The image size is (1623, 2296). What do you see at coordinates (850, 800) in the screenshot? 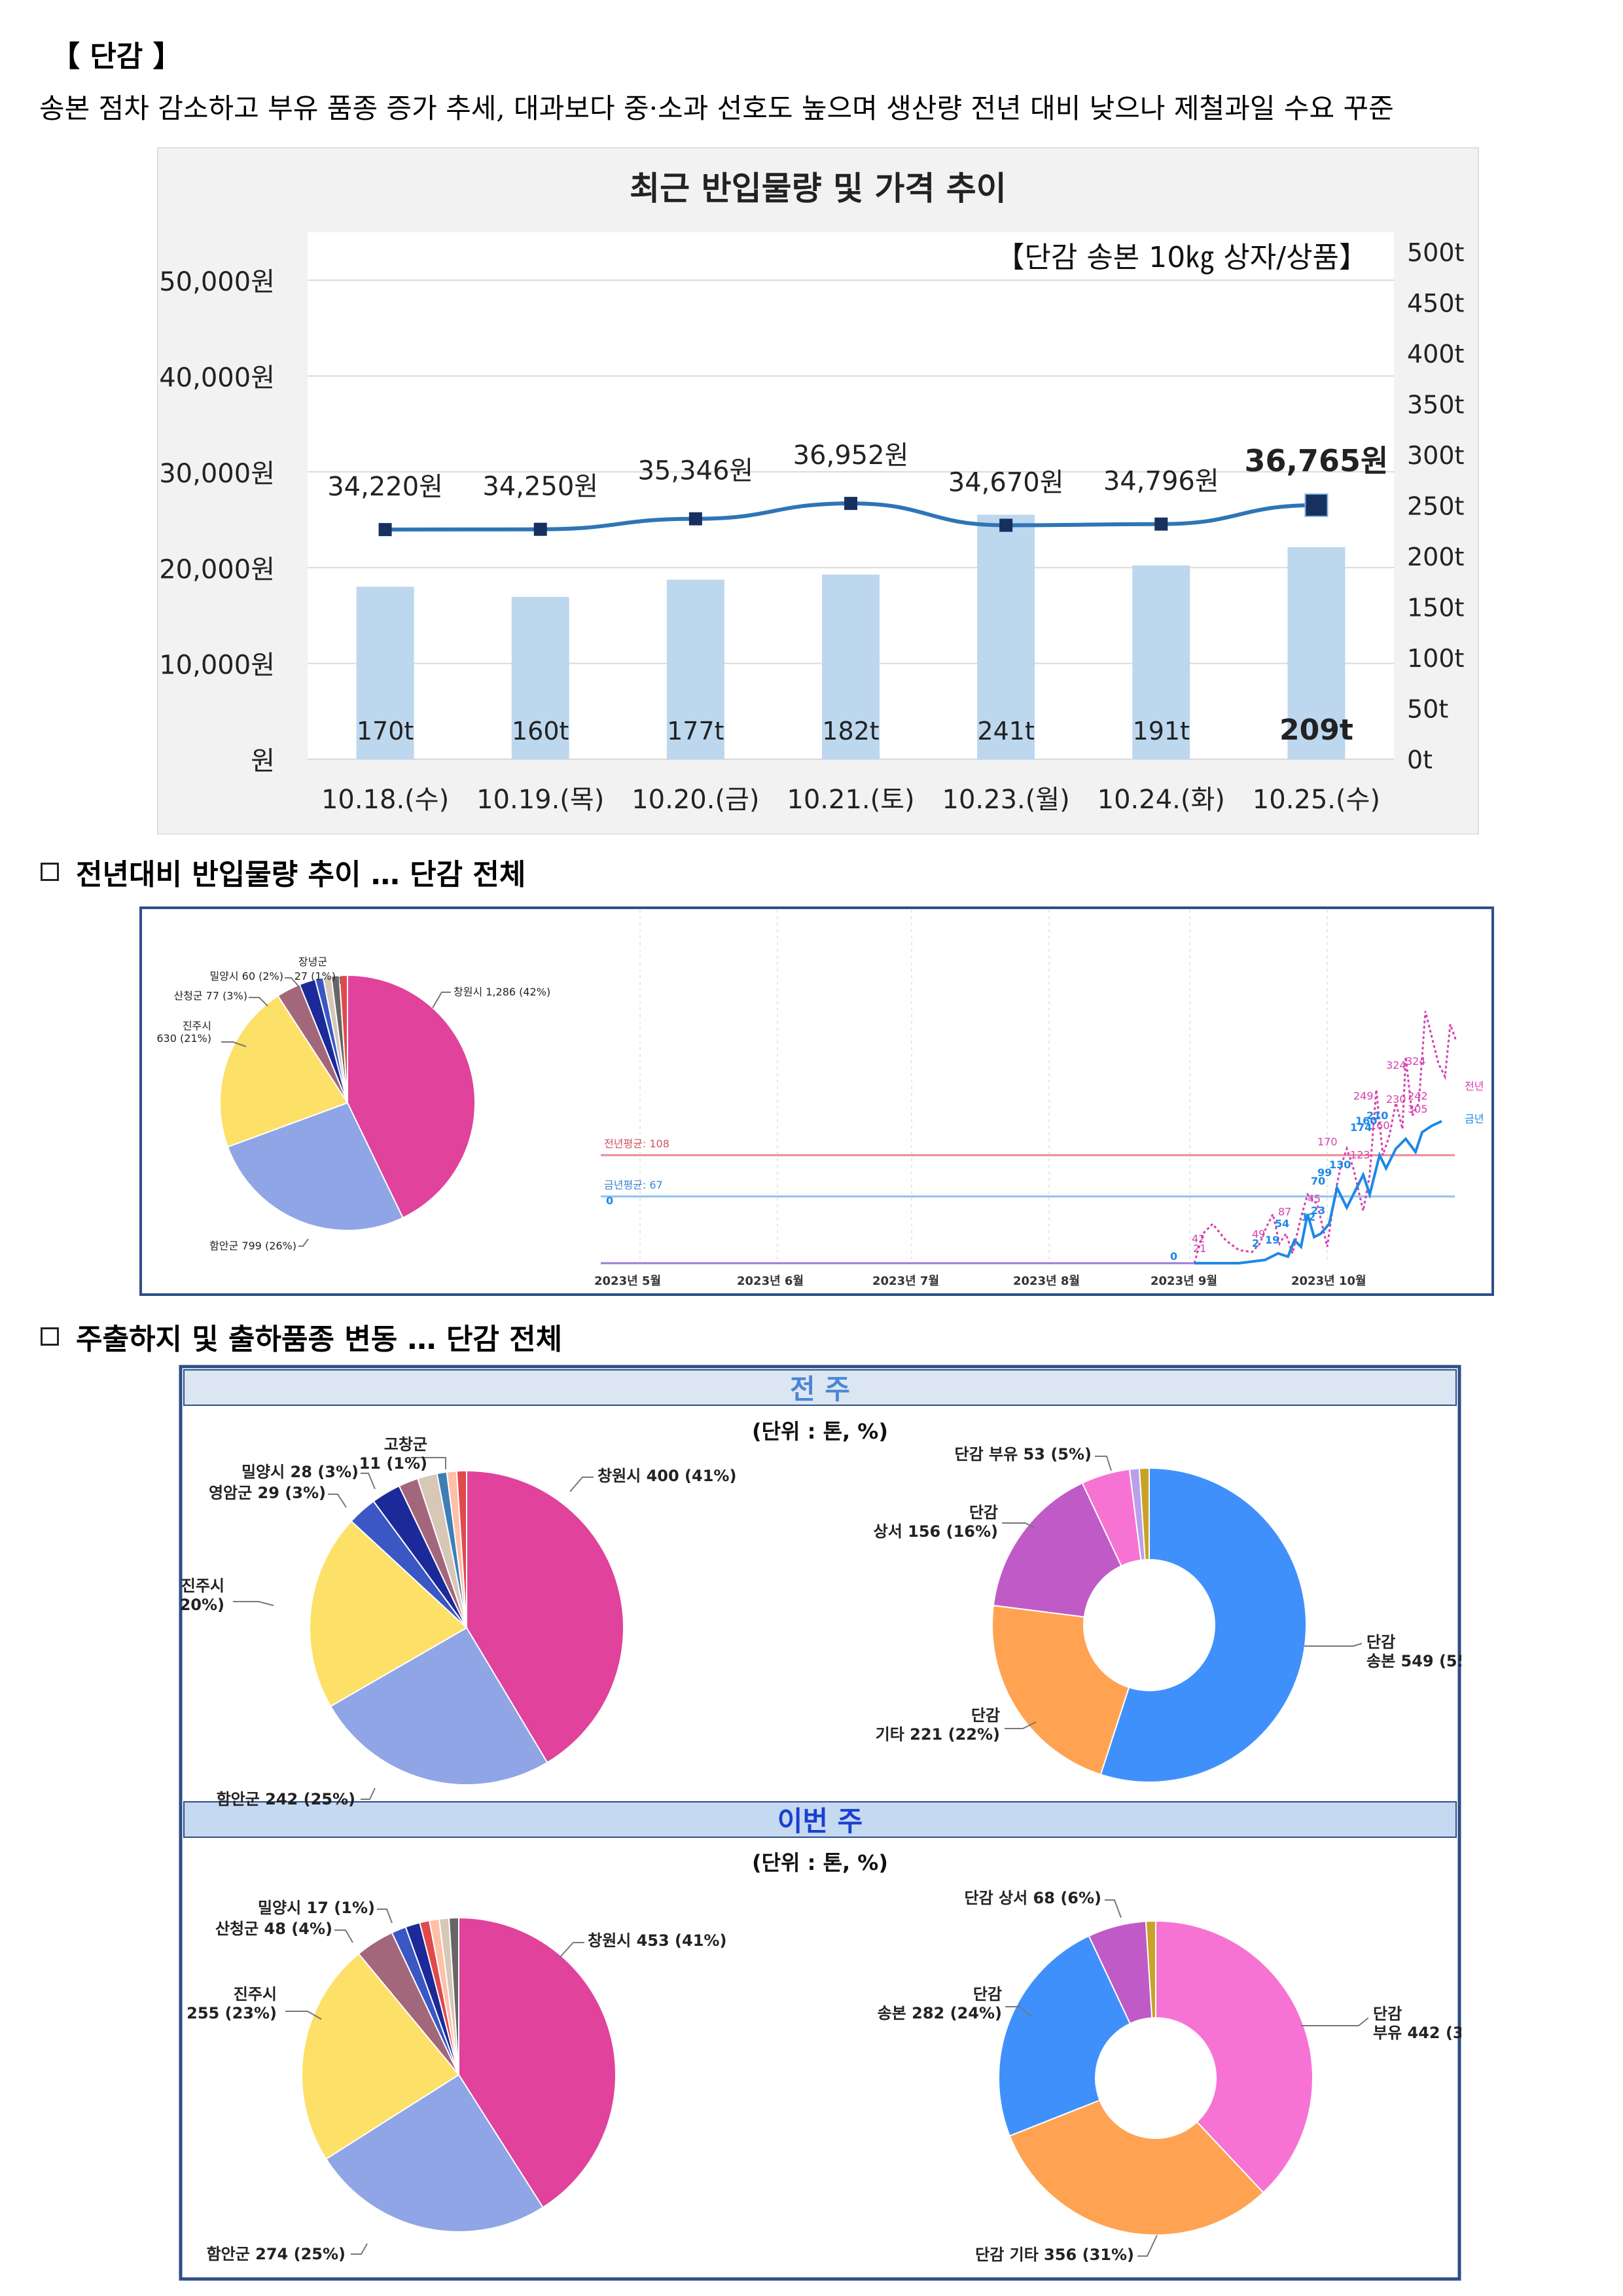
I see `x-tick-label: 10.21.(토)` at bounding box center [850, 800].